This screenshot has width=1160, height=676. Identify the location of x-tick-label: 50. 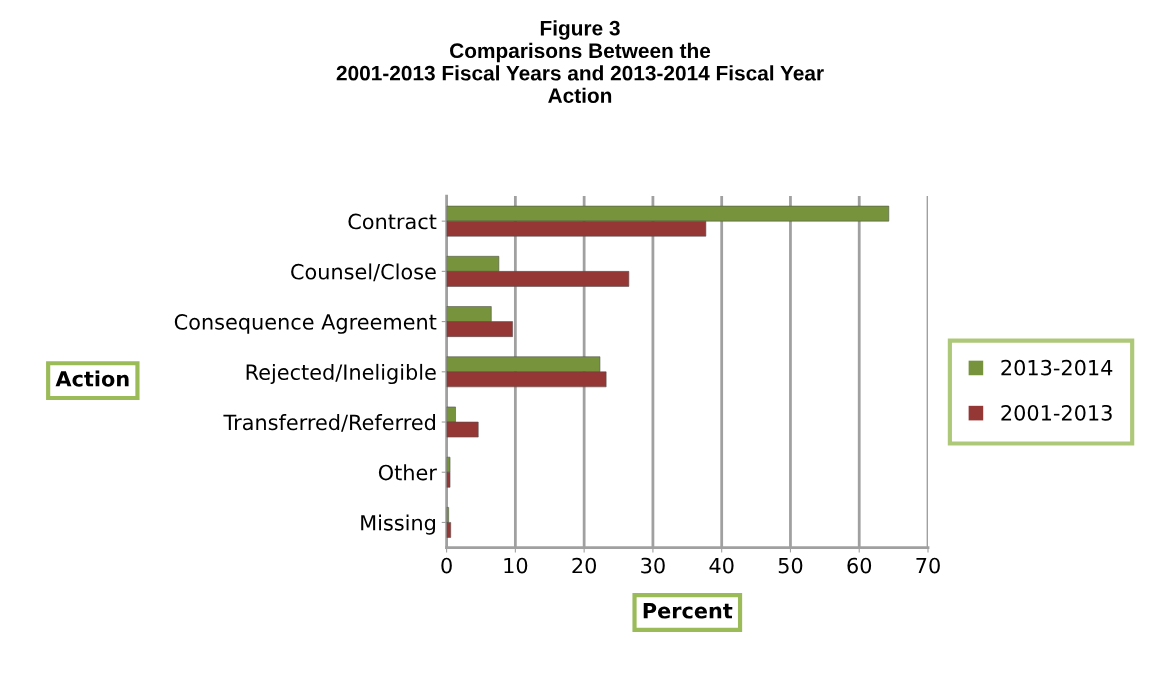
(790, 565).